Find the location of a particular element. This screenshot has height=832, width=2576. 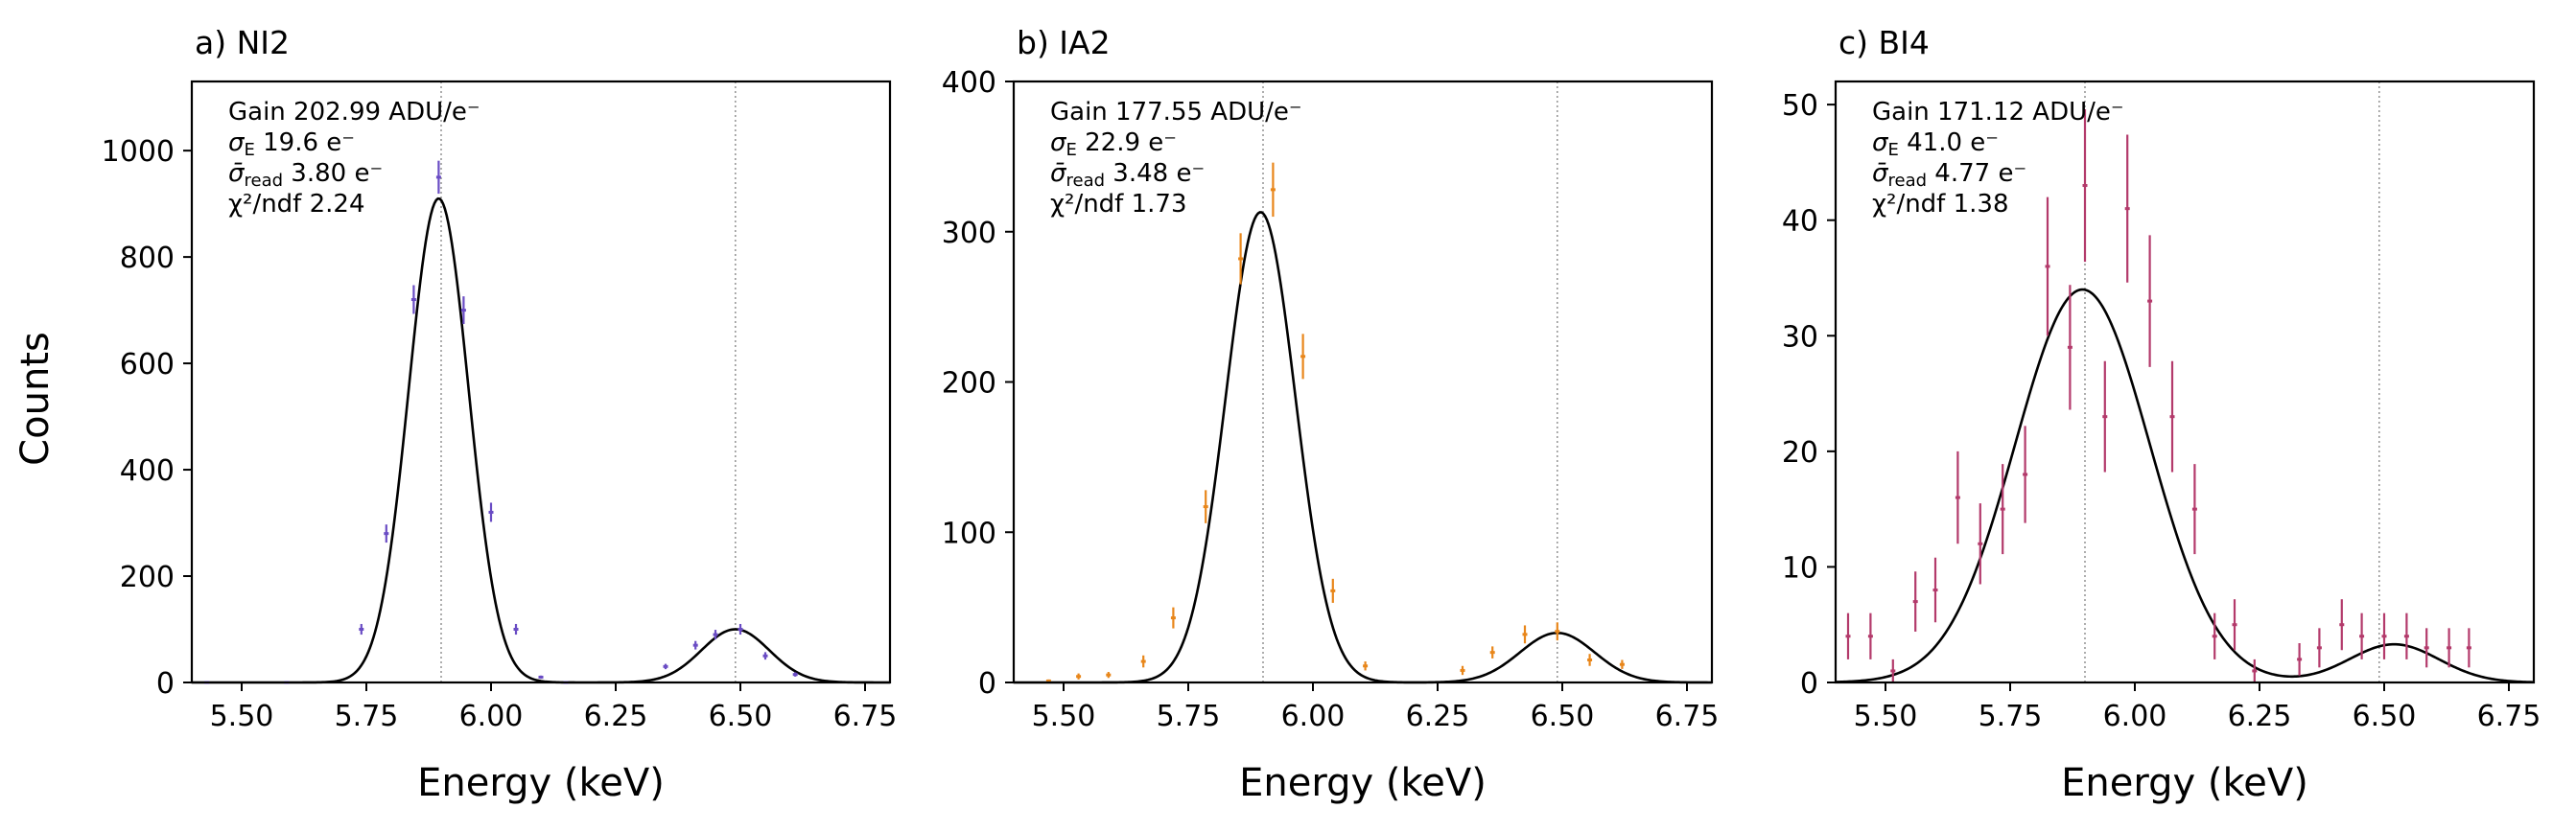

panel-c-x-axis-title: Energy (keV) is located at coordinates (2184, 783).